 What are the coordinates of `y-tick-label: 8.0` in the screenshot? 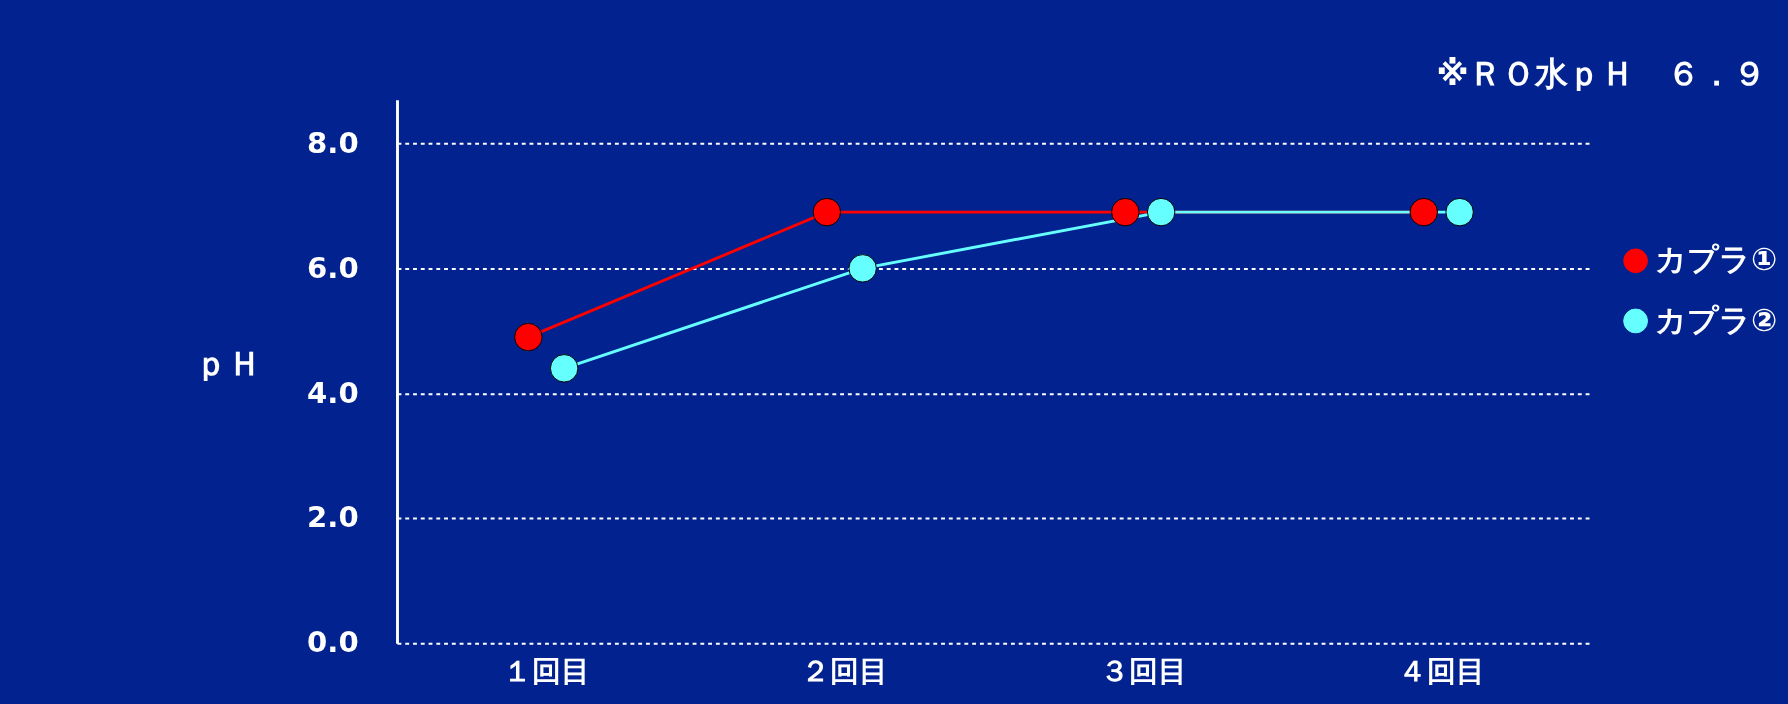 It's located at (333, 142).